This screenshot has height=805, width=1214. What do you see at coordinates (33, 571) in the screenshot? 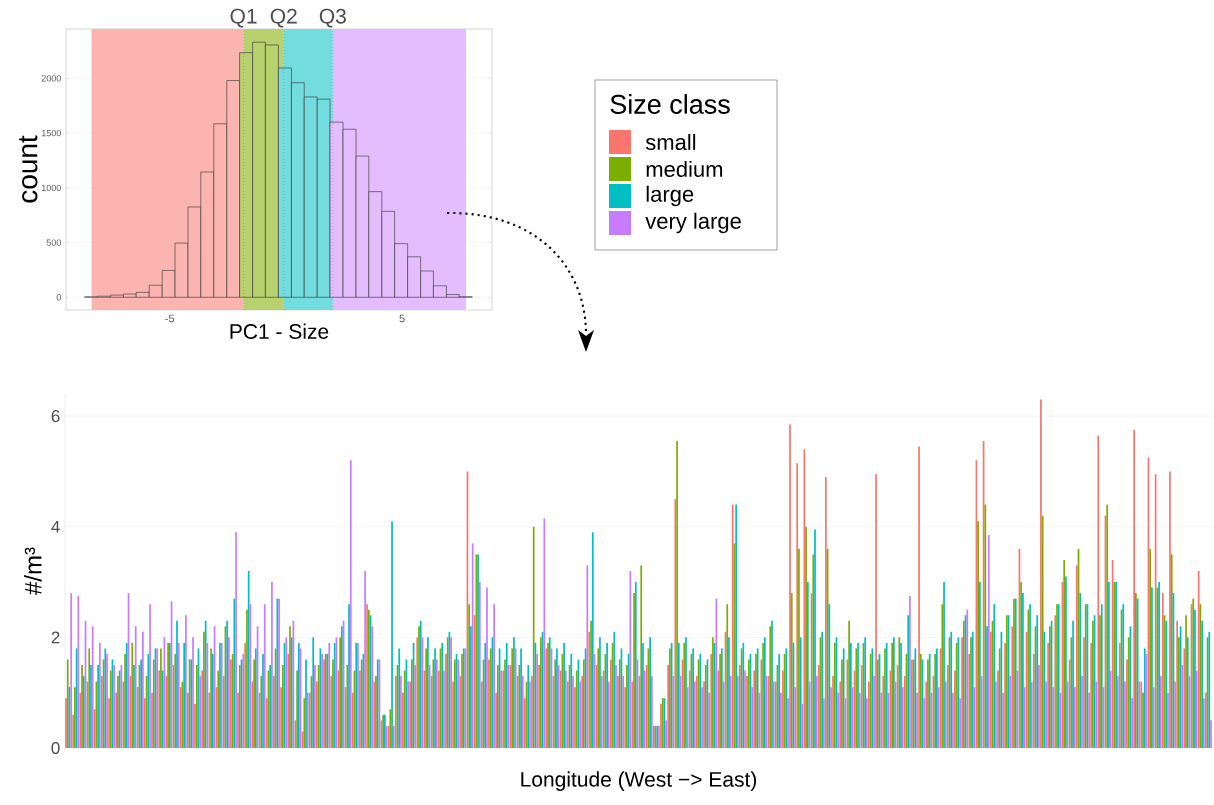
I see `y-axis-title: #/m³` at bounding box center [33, 571].